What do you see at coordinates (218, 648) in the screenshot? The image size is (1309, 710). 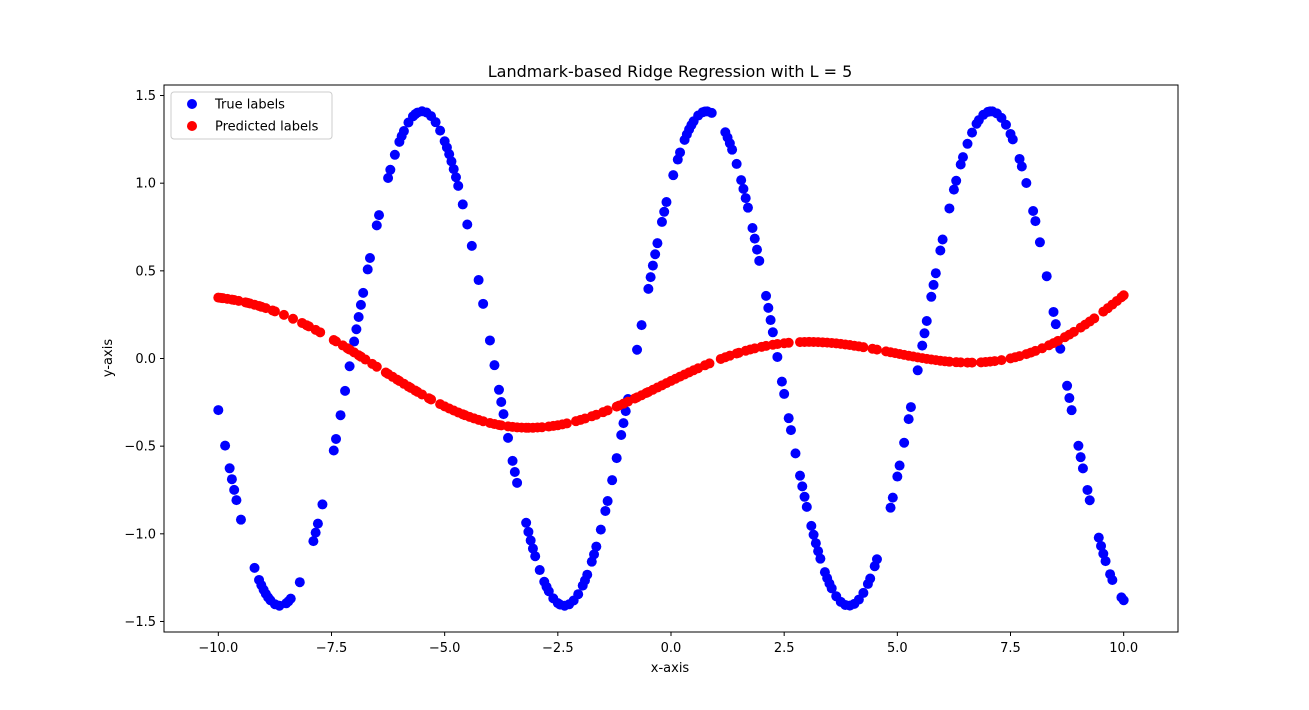 I see `x-tick-label: −10.0` at bounding box center [218, 648].